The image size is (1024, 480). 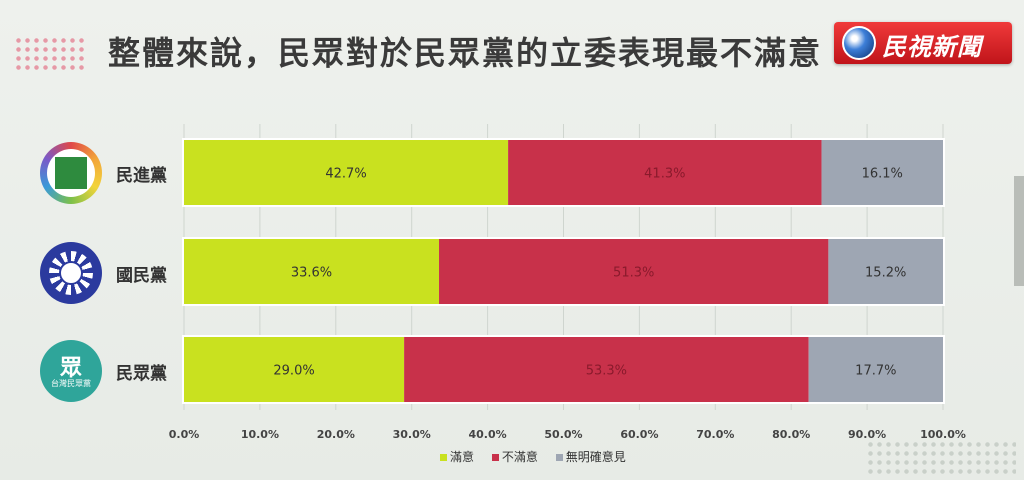 I want to click on bar-value-label: 15.2%, so click(x=885, y=273).